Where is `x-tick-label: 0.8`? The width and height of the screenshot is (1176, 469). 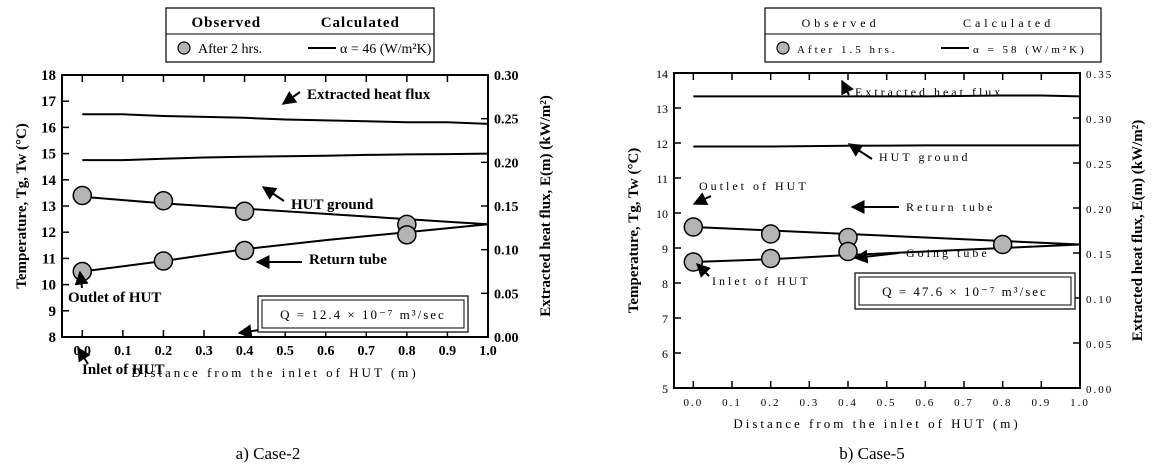 x-tick-label: 0.8 is located at coordinates (1003, 403).